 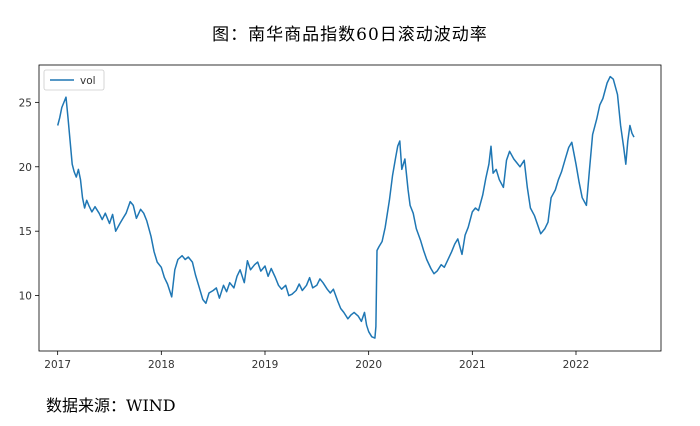 What do you see at coordinates (88, 81) in the screenshot?
I see `legend-label: vol` at bounding box center [88, 81].